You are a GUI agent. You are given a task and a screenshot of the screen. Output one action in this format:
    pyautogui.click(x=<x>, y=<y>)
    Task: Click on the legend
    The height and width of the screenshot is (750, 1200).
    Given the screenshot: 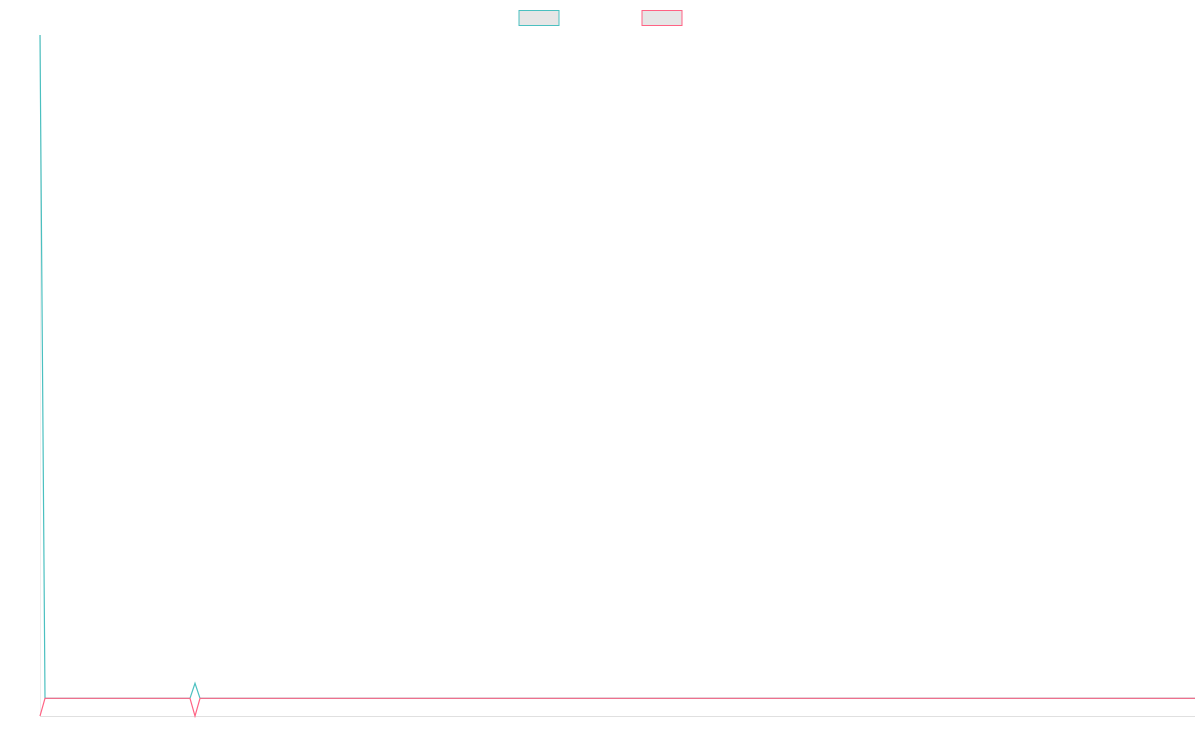 What is the action you would take?
    pyautogui.click(x=600, y=18)
    